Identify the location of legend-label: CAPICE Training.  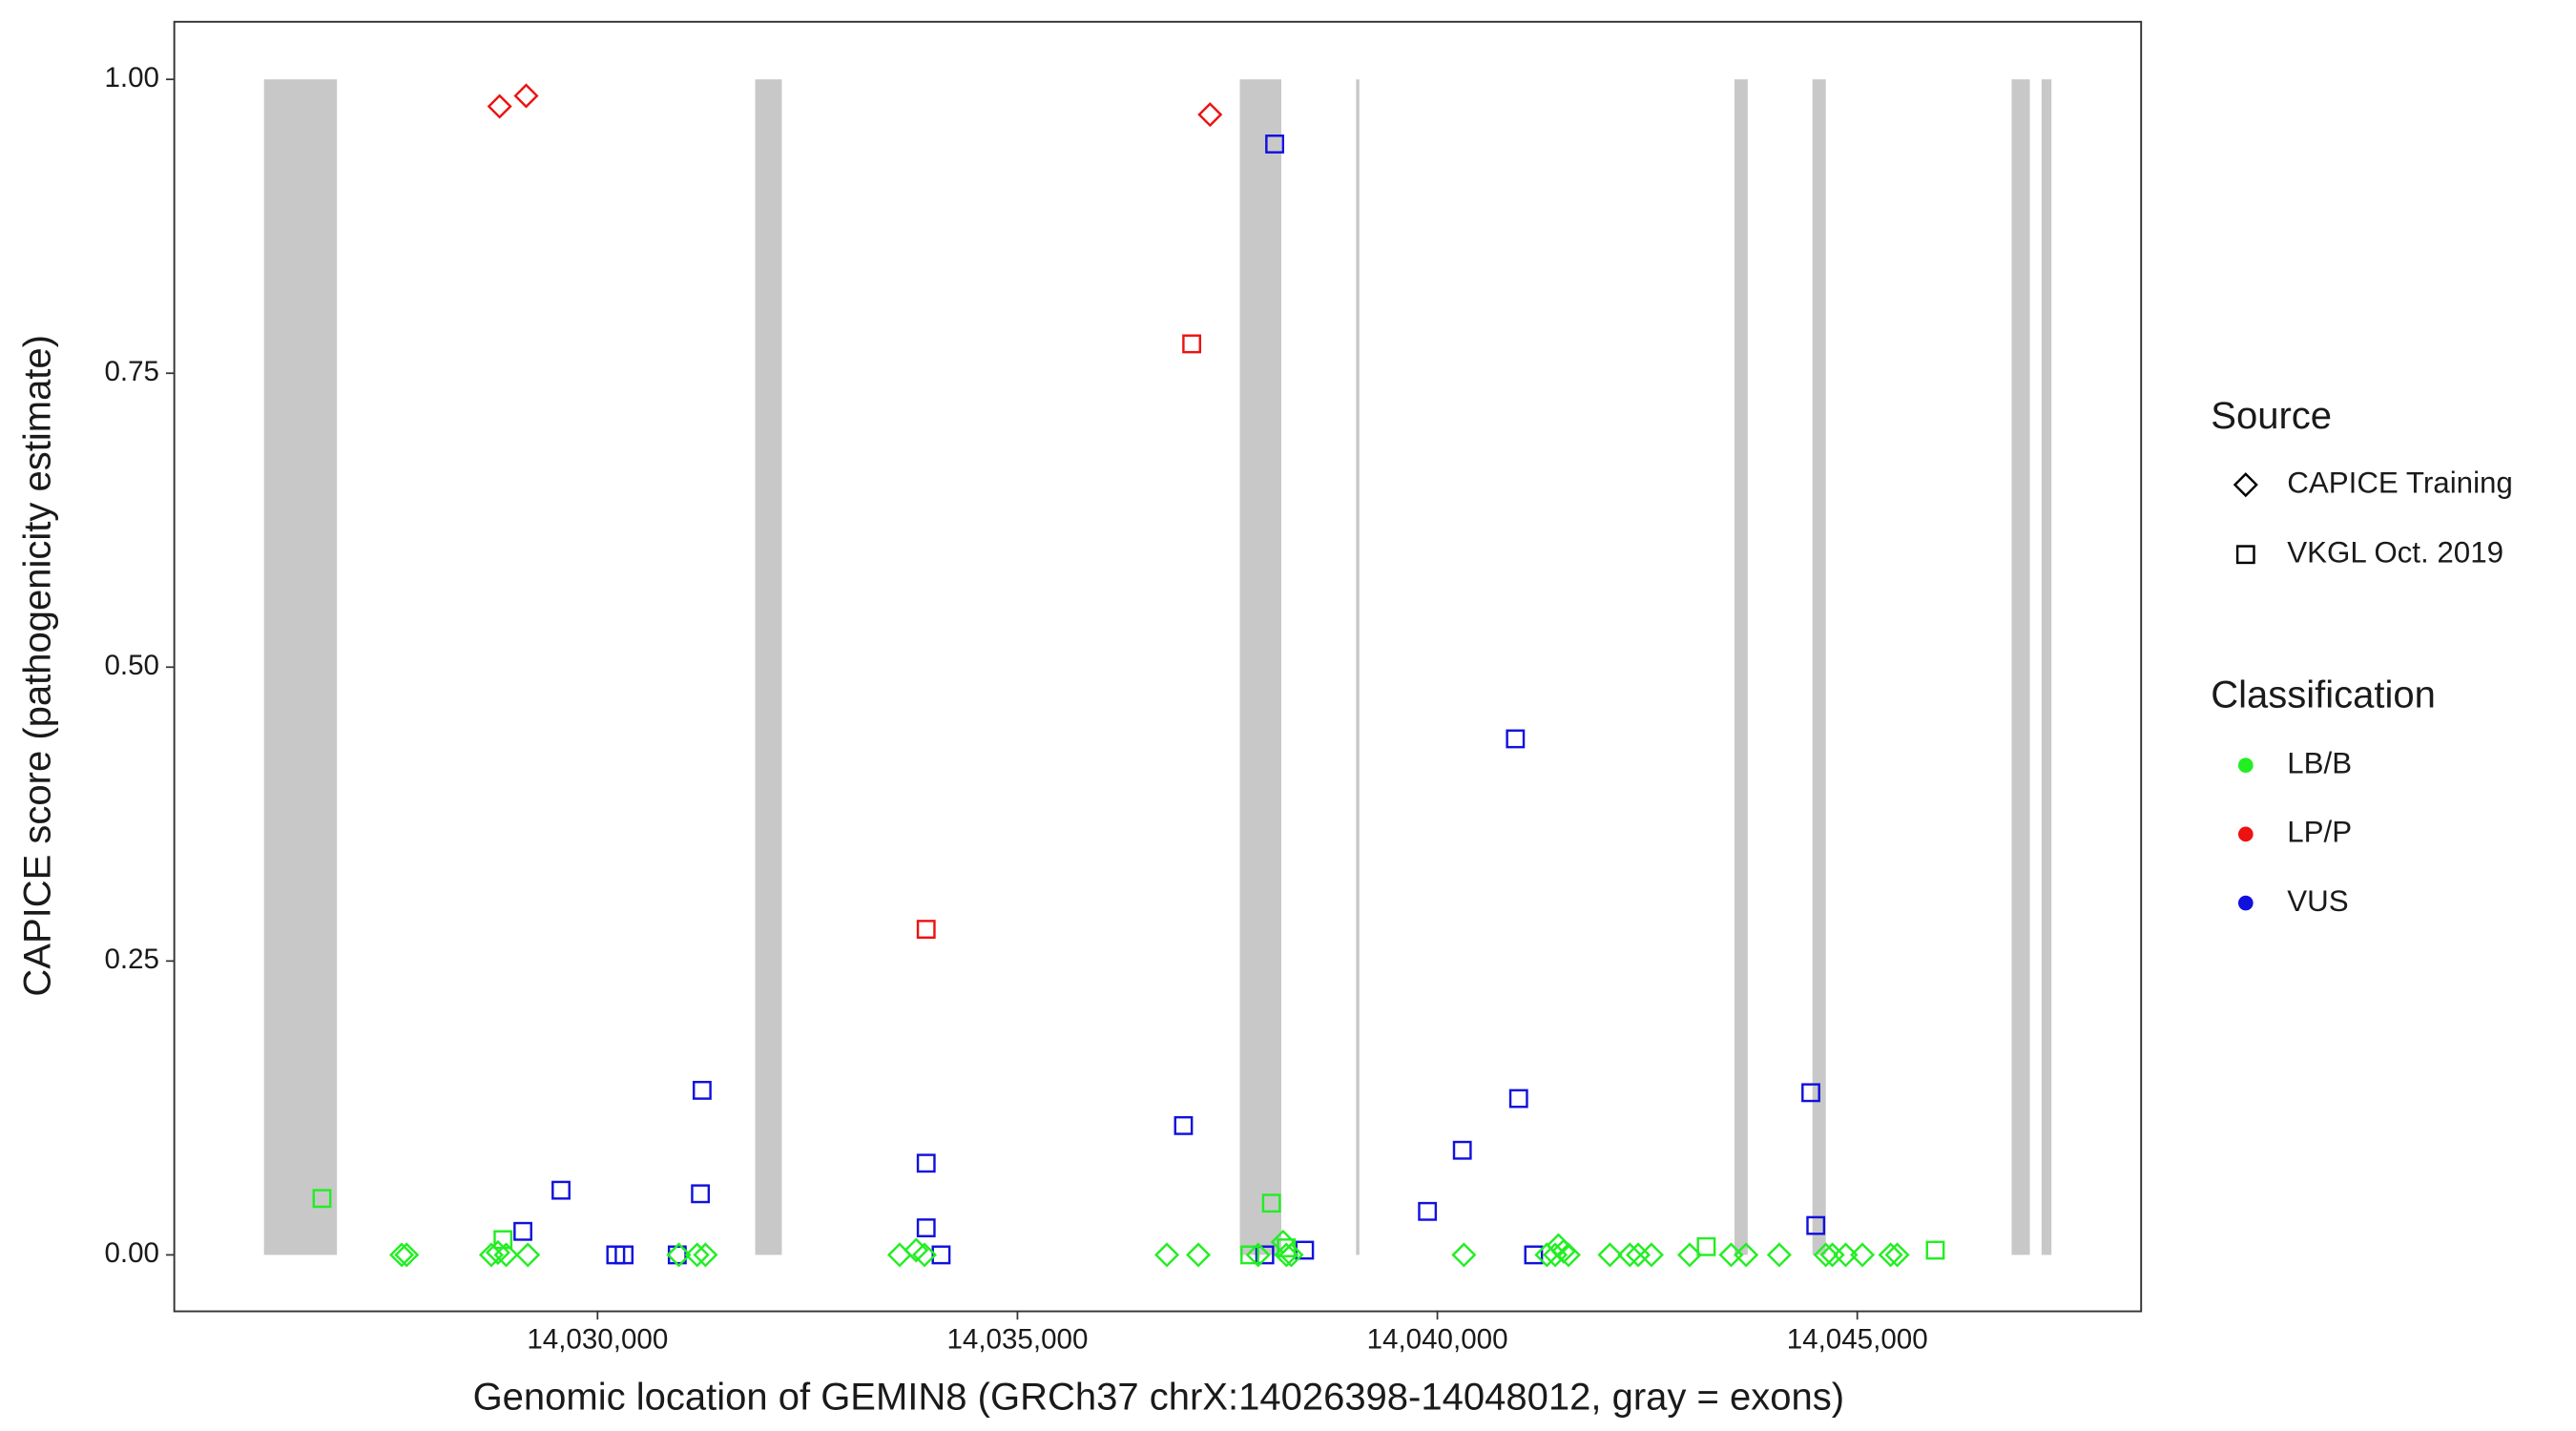
(2400, 482).